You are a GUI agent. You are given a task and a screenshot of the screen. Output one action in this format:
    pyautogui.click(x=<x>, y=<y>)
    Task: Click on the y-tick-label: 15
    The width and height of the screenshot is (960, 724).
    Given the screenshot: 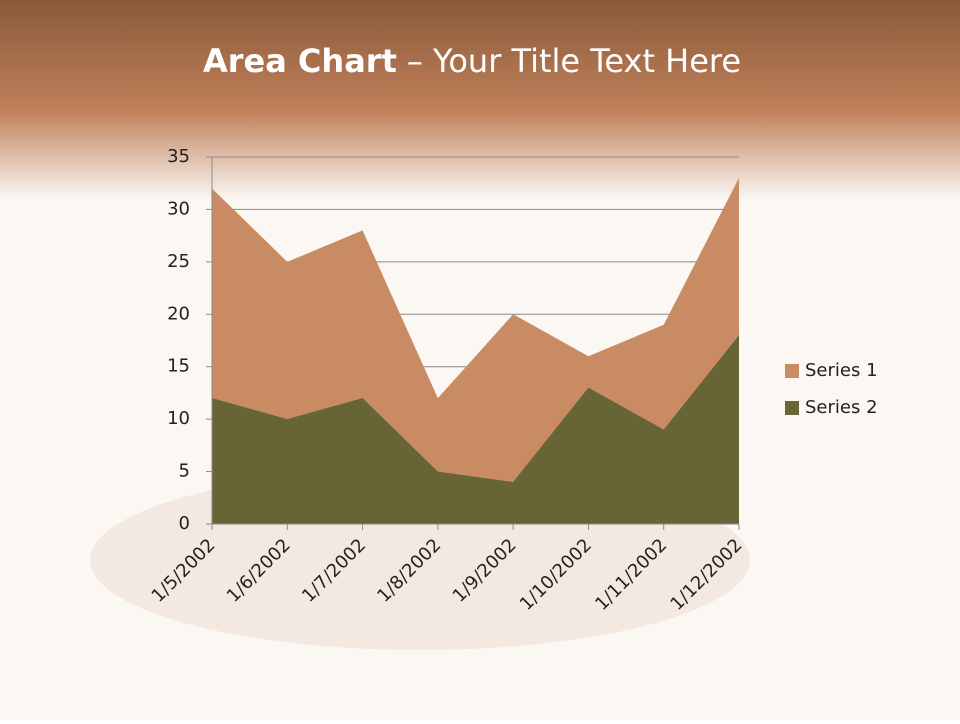 What is the action you would take?
    pyautogui.click(x=178, y=366)
    